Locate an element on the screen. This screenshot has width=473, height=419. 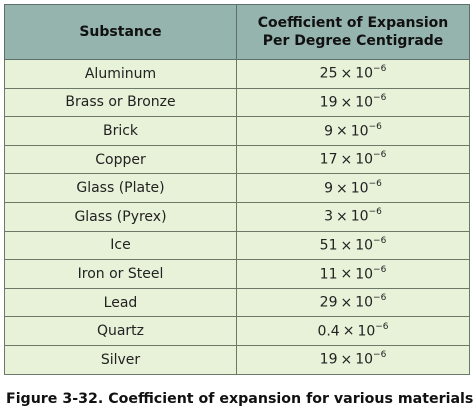
coefficient-cell: 3 × 10−6 is located at coordinates (353, 216).